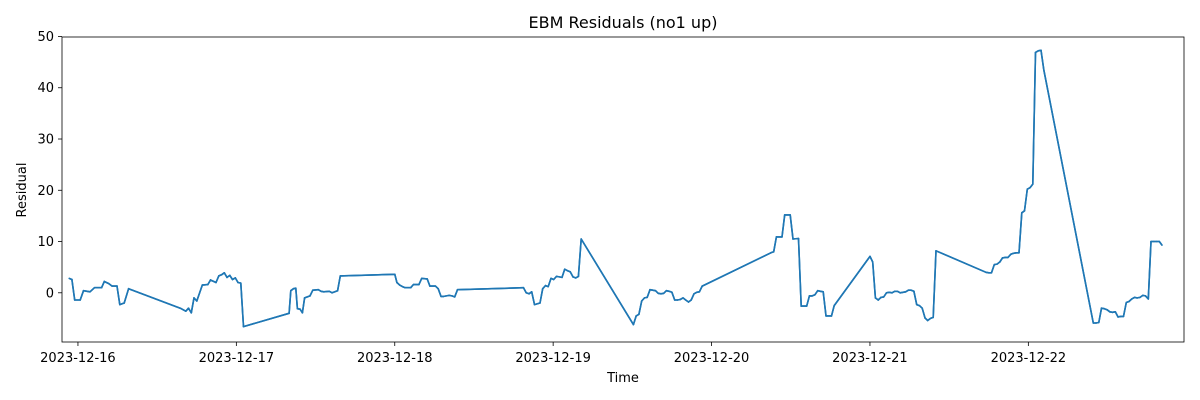  What do you see at coordinates (45, 37) in the screenshot?
I see `y-tick-label: 50` at bounding box center [45, 37].